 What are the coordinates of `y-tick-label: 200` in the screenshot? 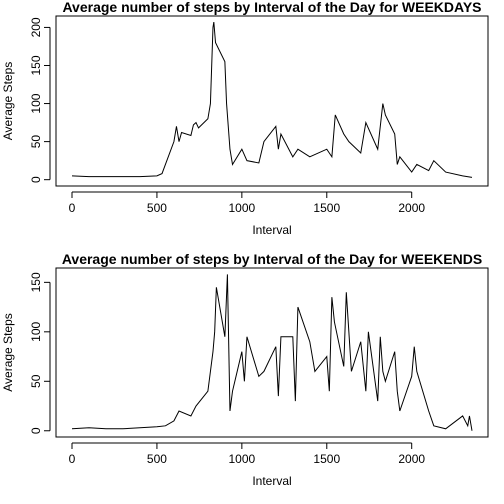 It's located at (36, 27).